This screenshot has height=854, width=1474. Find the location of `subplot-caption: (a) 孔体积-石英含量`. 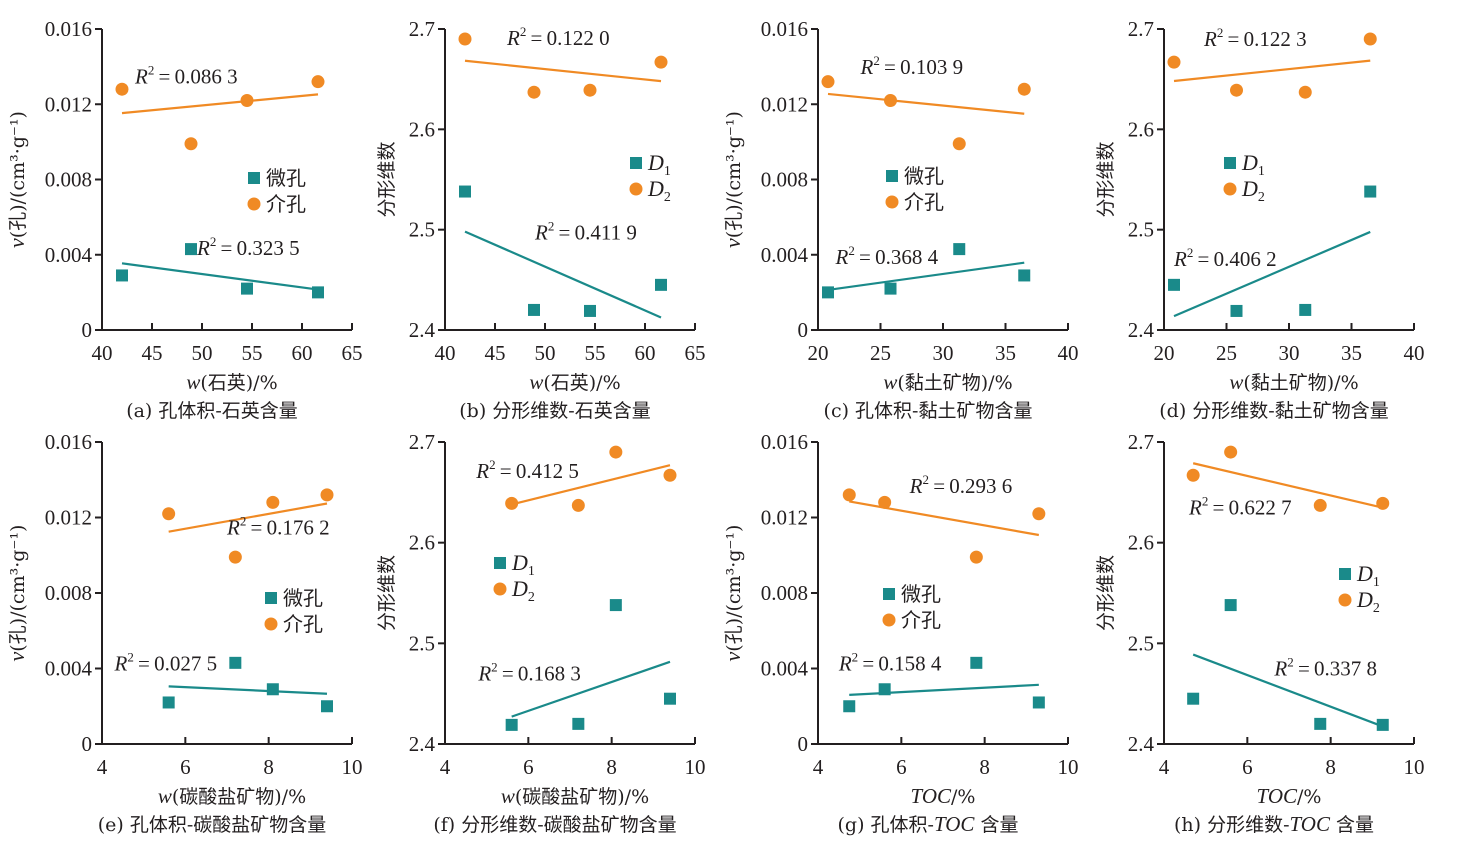

subplot-caption: (a) 孔体积-石英含量 is located at coordinates (212, 411).